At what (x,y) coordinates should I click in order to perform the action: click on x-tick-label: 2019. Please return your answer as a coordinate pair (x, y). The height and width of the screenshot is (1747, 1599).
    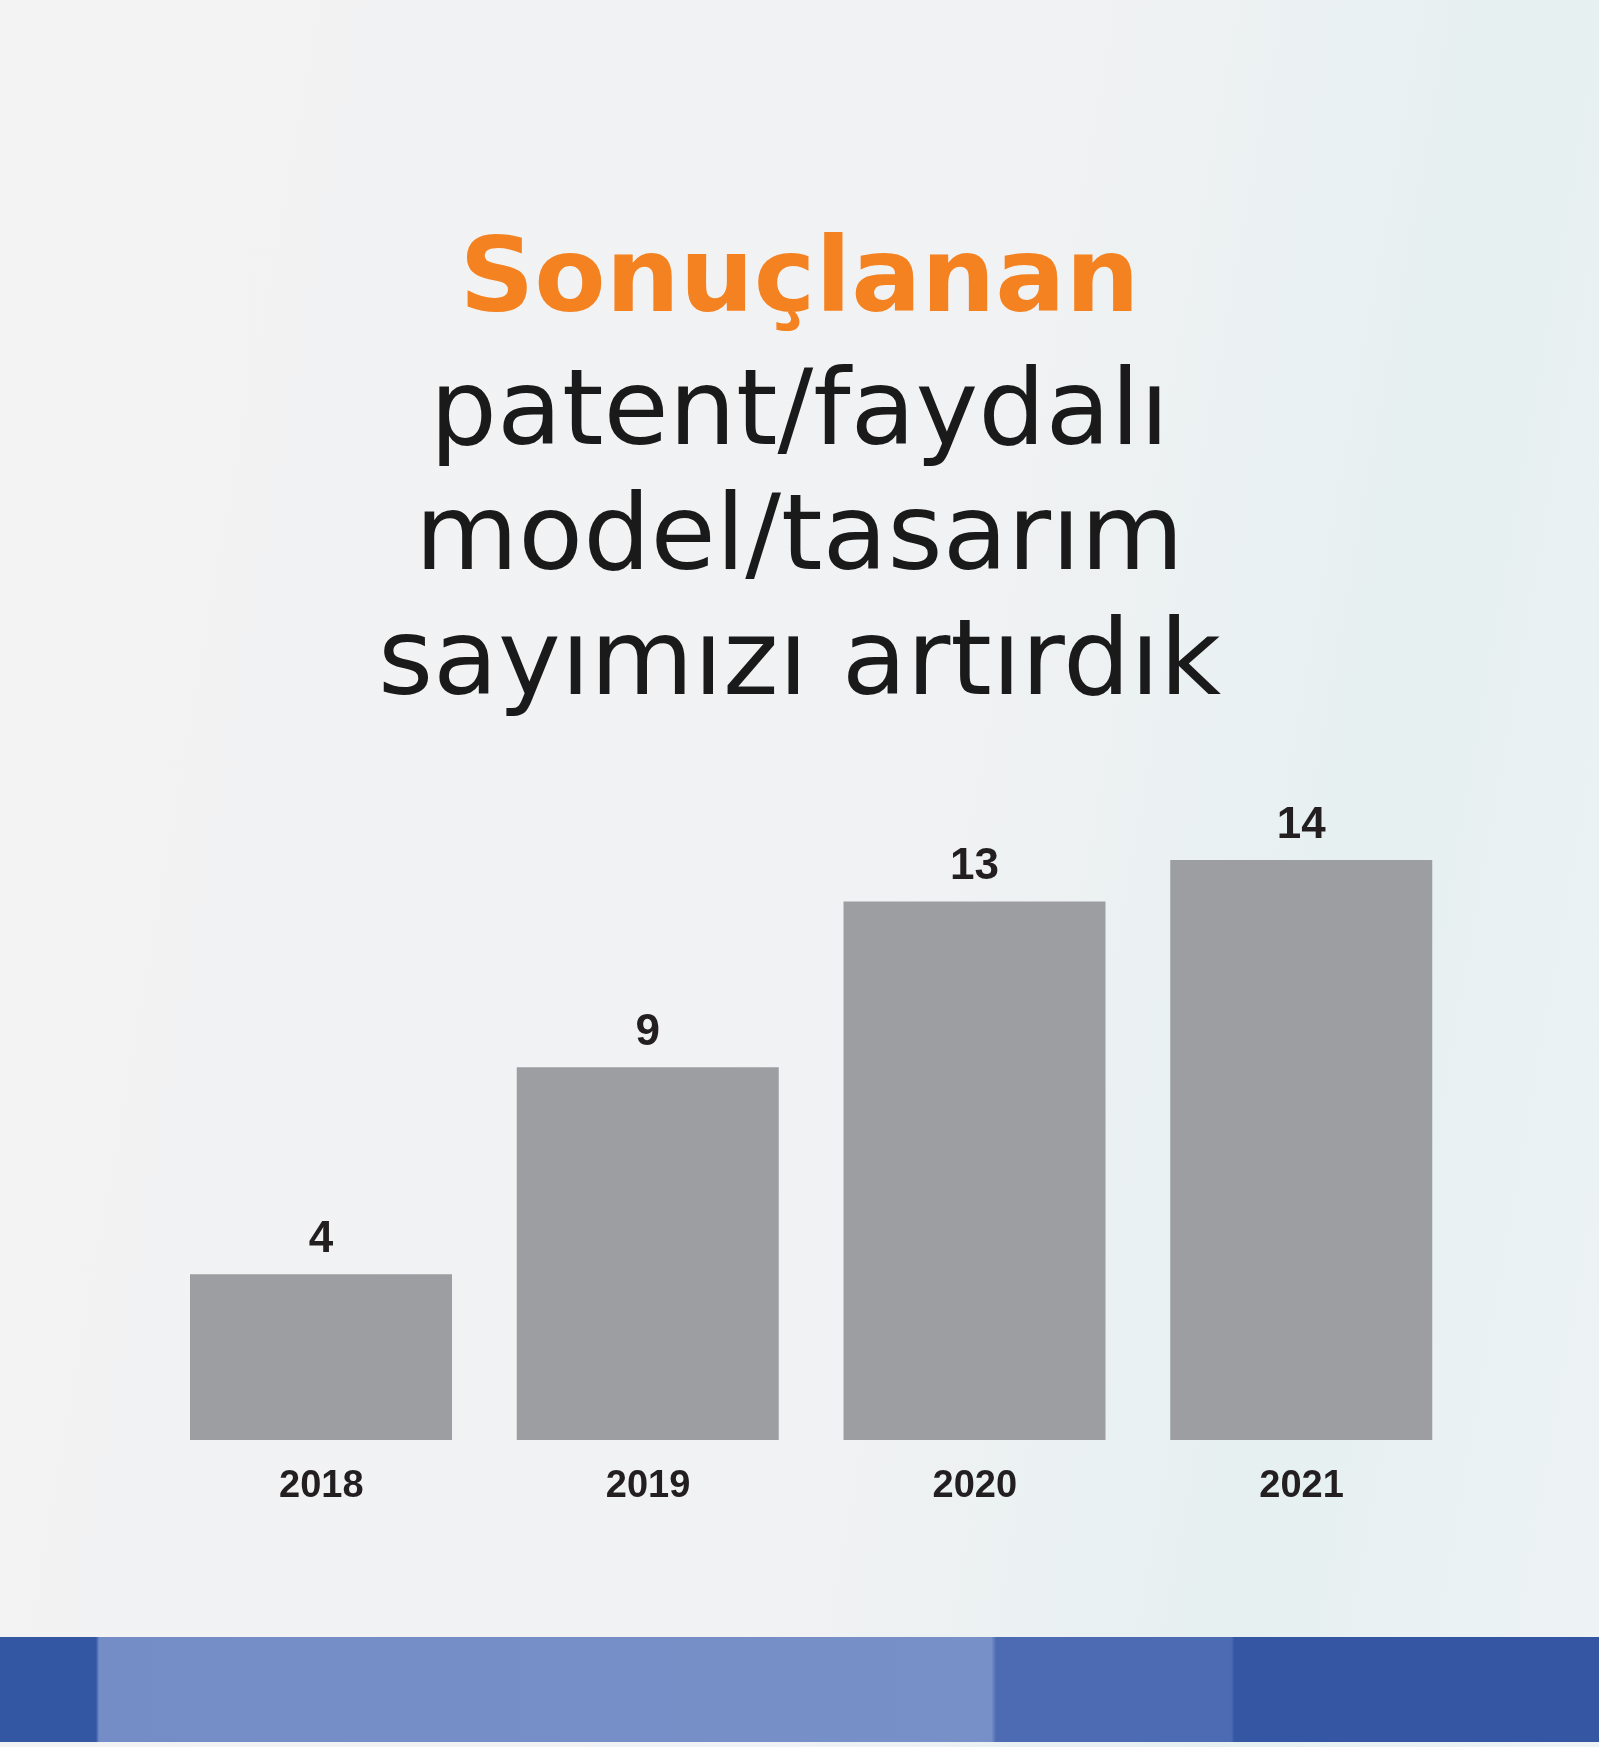
    Looking at the image, I should click on (648, 1483).